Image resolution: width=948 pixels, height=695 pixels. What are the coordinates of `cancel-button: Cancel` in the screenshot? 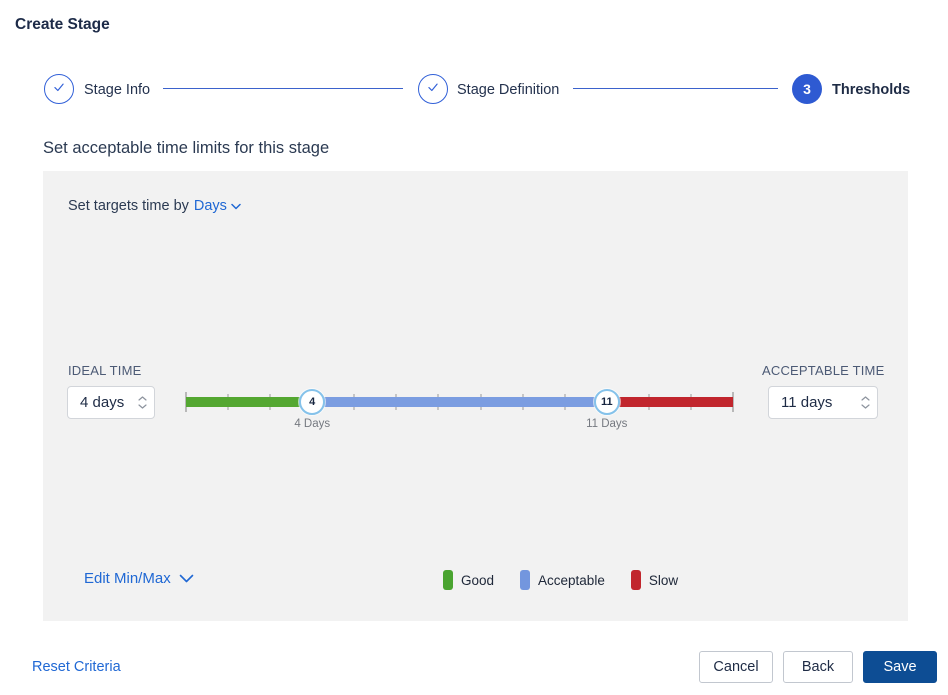 It's located at (736, 667).